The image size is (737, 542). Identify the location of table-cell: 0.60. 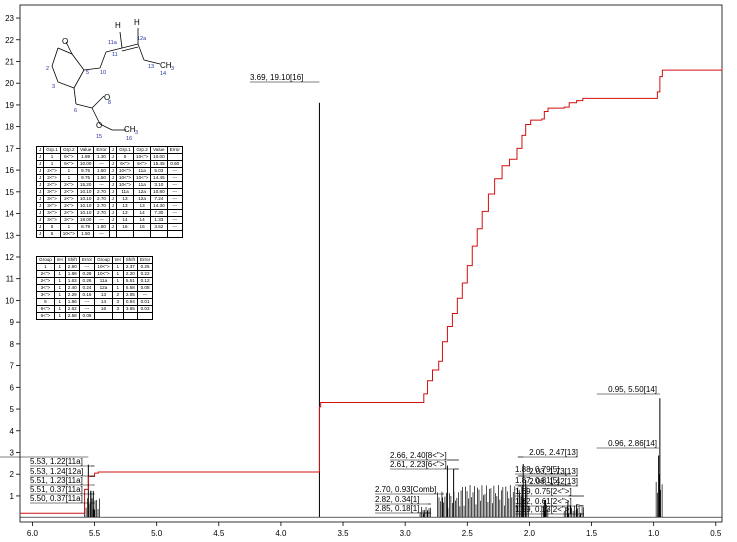
(174, 164).